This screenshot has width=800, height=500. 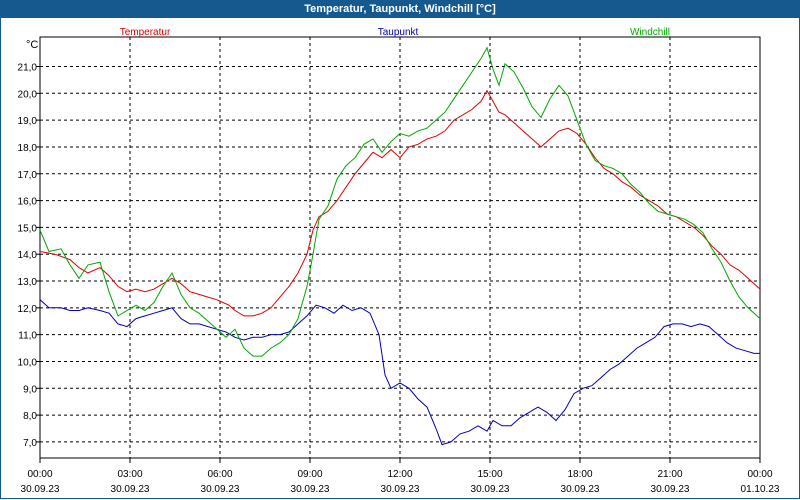 What do you see at coordinates (28, 362) in the screenshot?
I see `y-tick-label: 10,0` at bounding box center [28, 362].